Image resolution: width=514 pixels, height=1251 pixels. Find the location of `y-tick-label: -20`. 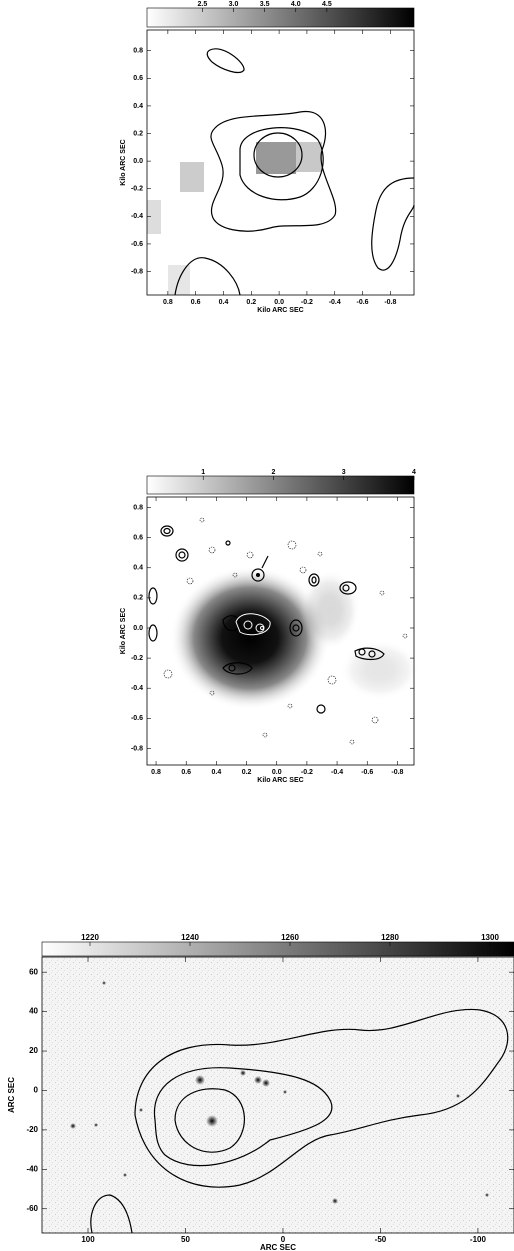

y-tick-label: -20 is located at coordinates (32, 1129).